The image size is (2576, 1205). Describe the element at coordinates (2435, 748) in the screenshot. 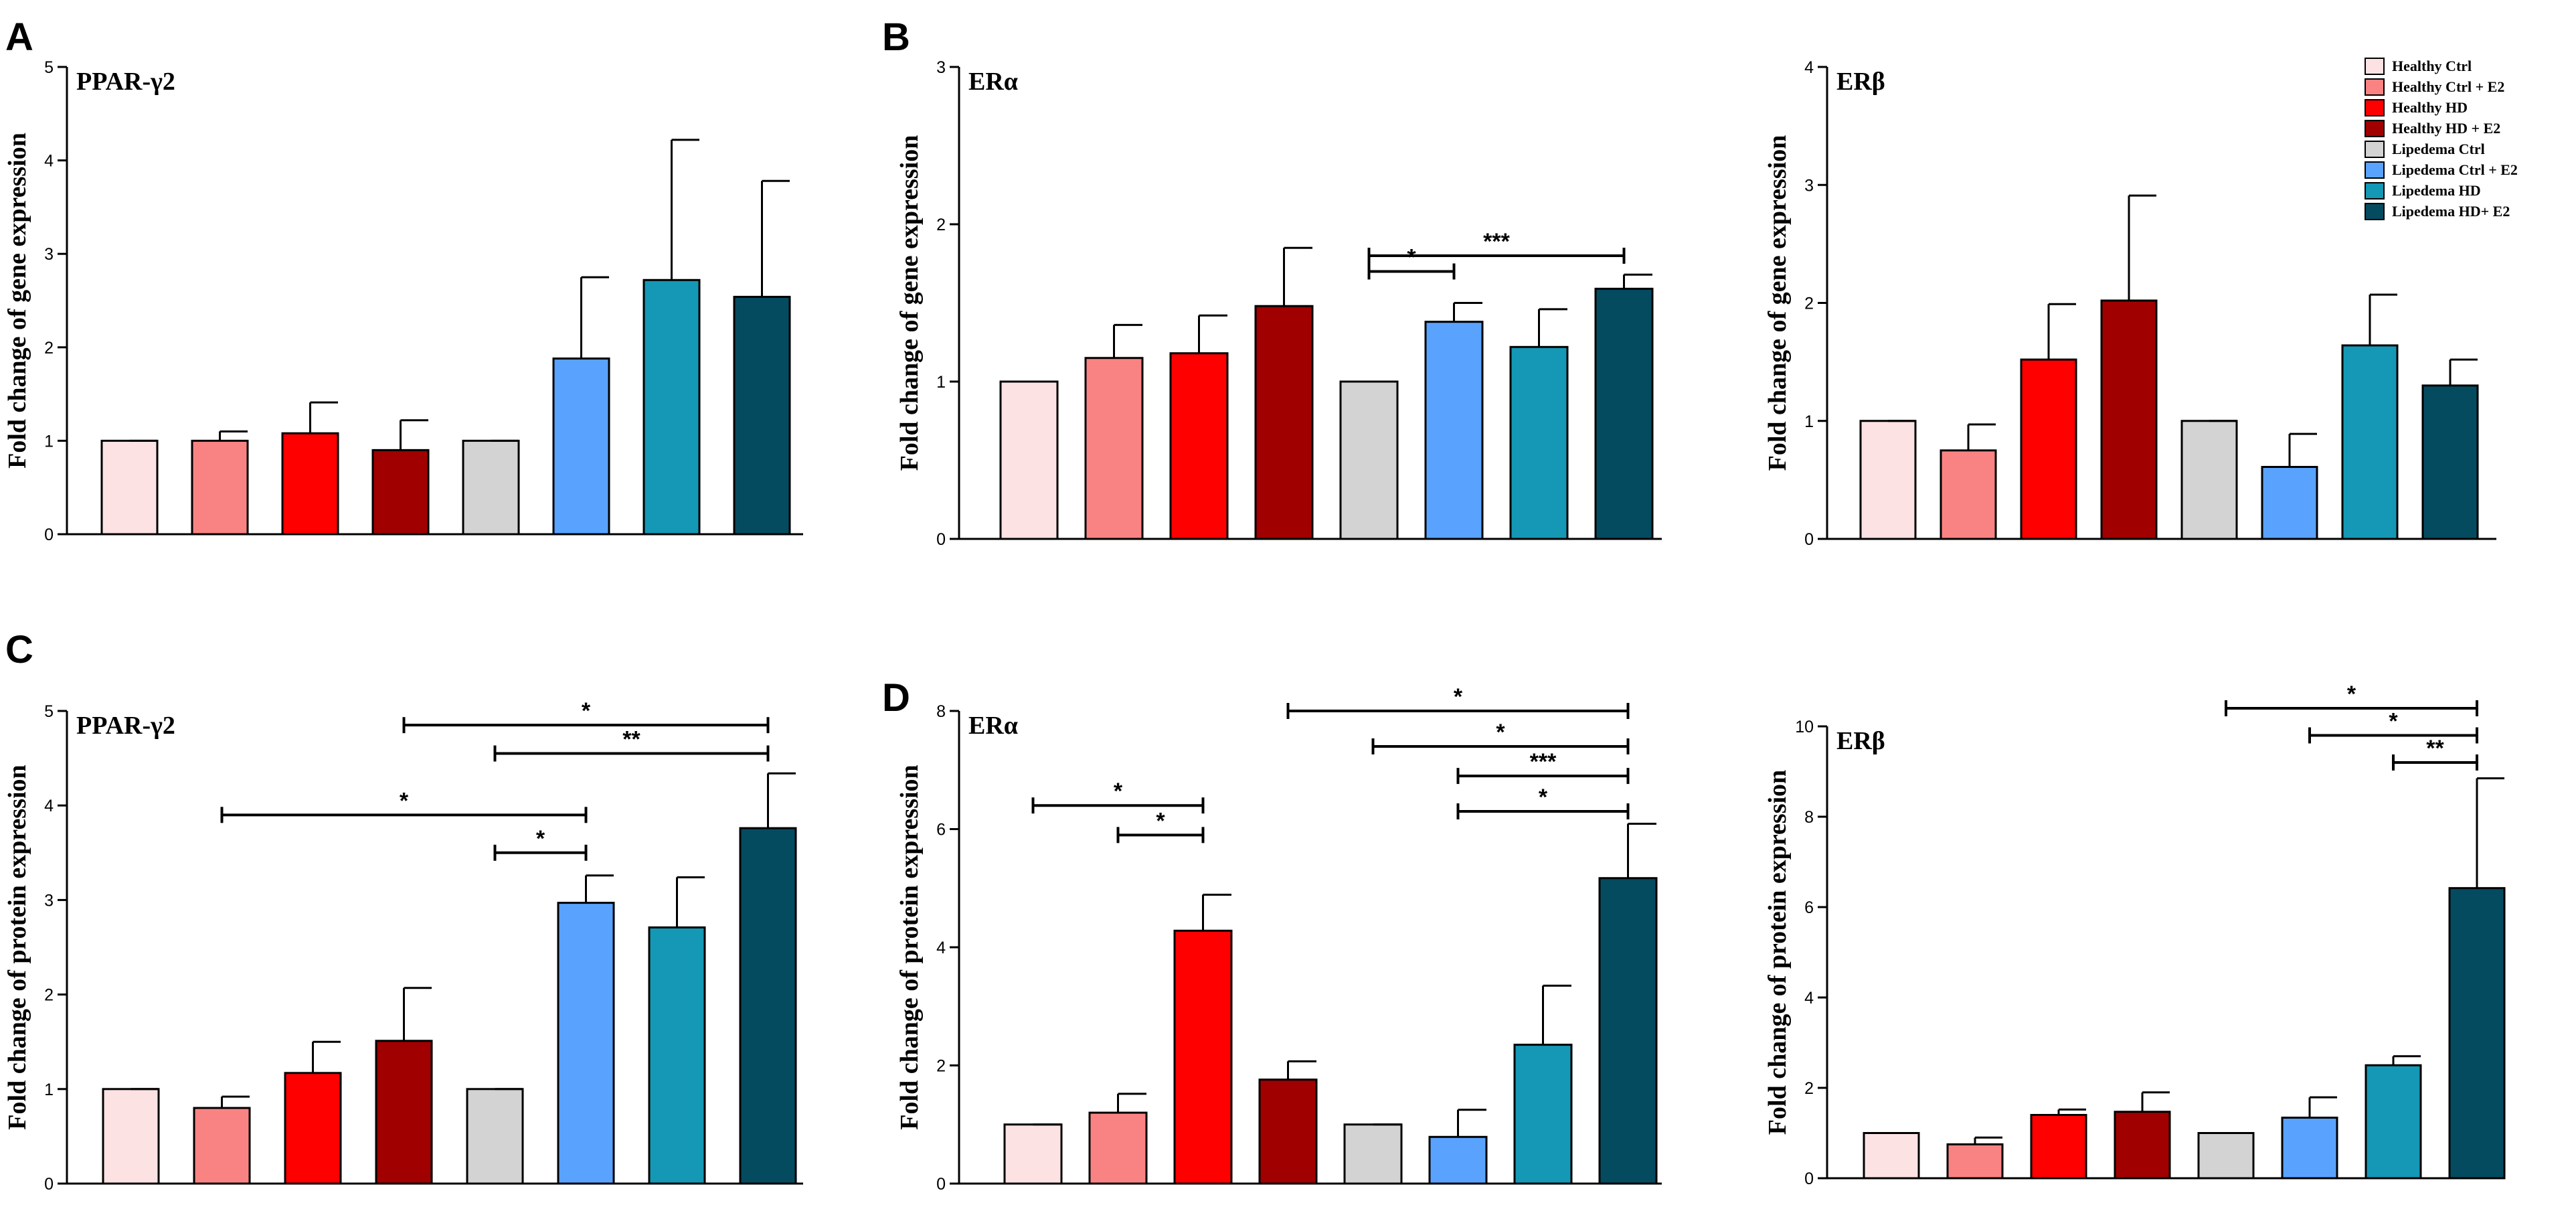

I see `significance-label: **` at that location.